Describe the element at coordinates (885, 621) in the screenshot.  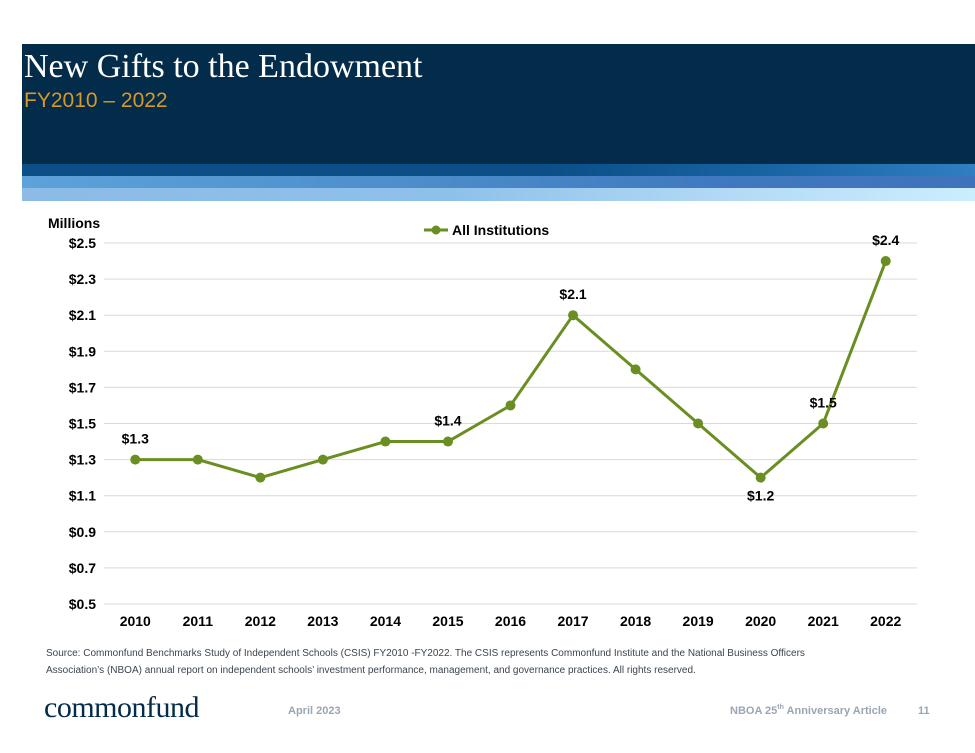
I see `x-tick-label: 2022` at that location.